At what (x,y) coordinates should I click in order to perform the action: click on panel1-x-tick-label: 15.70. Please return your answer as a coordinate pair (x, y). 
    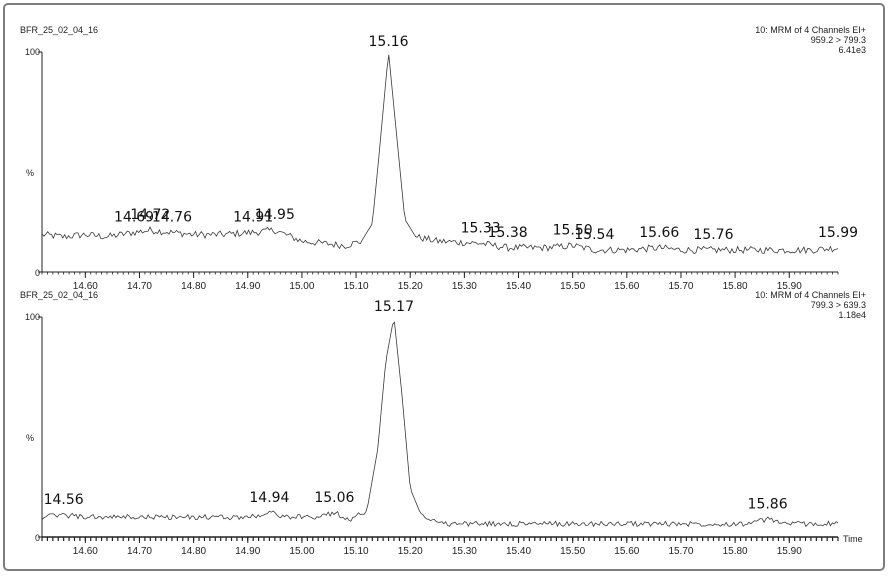
    Looking at the image, I should click on (680, 286).